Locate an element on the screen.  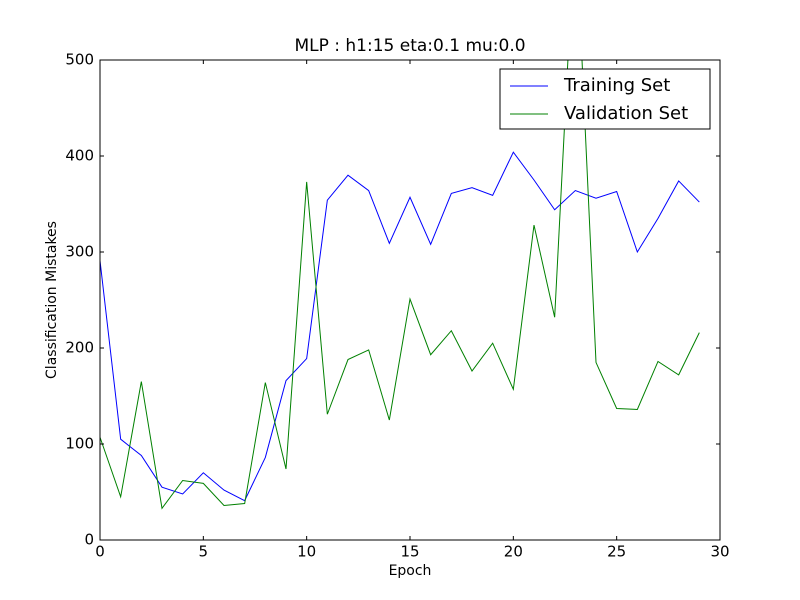
x-tick-label: 0 is located at coordinates (100, 552).